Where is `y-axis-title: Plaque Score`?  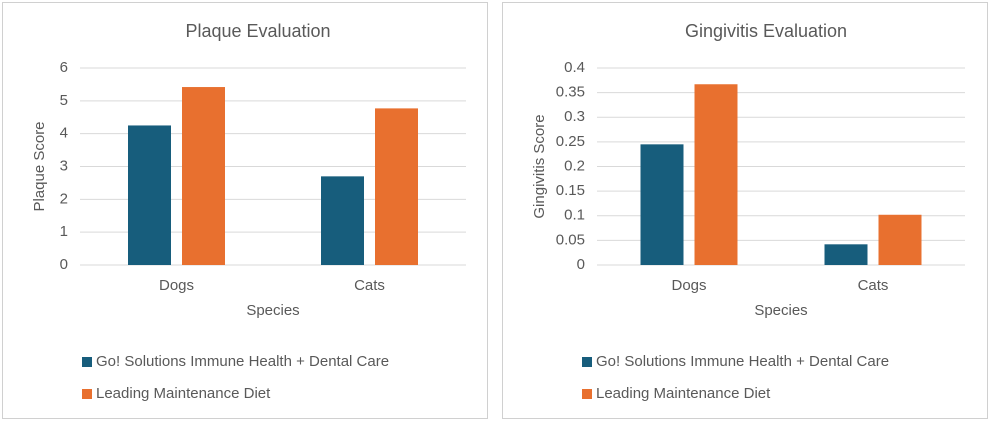 y-axis-title: Plaque Score is located at coordinates (39, 166).